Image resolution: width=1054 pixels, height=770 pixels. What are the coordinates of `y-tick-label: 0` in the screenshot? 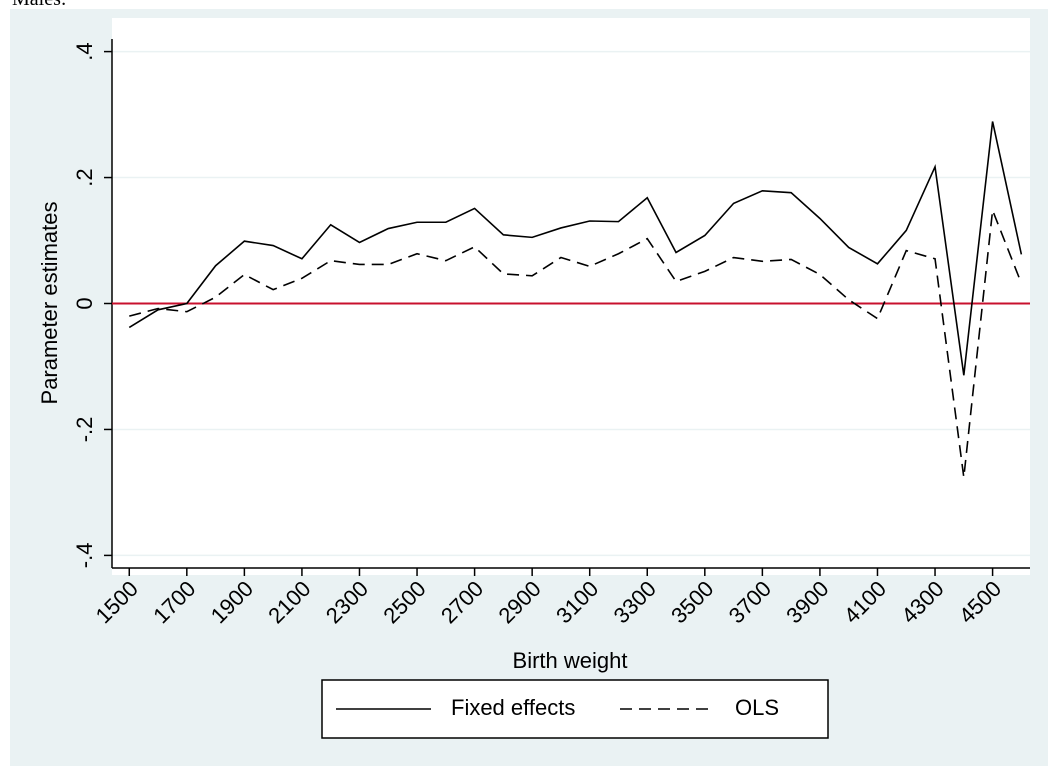 It's located at (84, 303).